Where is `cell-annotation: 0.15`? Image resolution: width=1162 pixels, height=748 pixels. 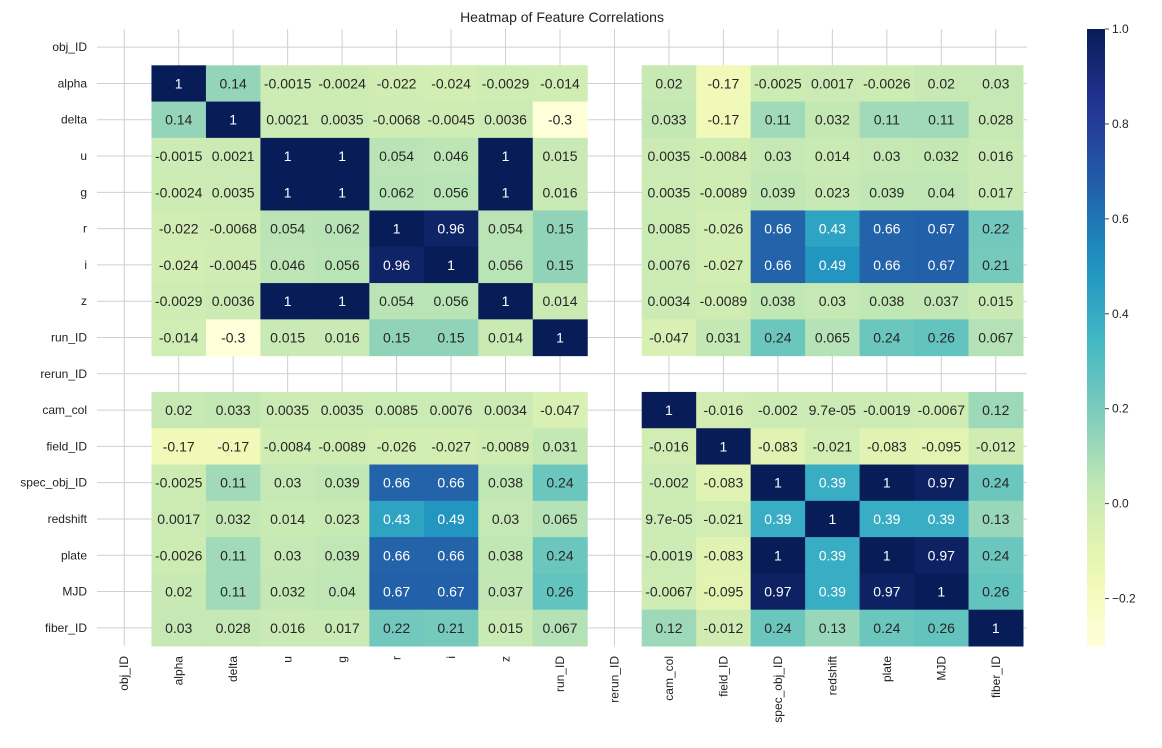 cell-annotation: 0.15 is located at coordinates (559, 265).